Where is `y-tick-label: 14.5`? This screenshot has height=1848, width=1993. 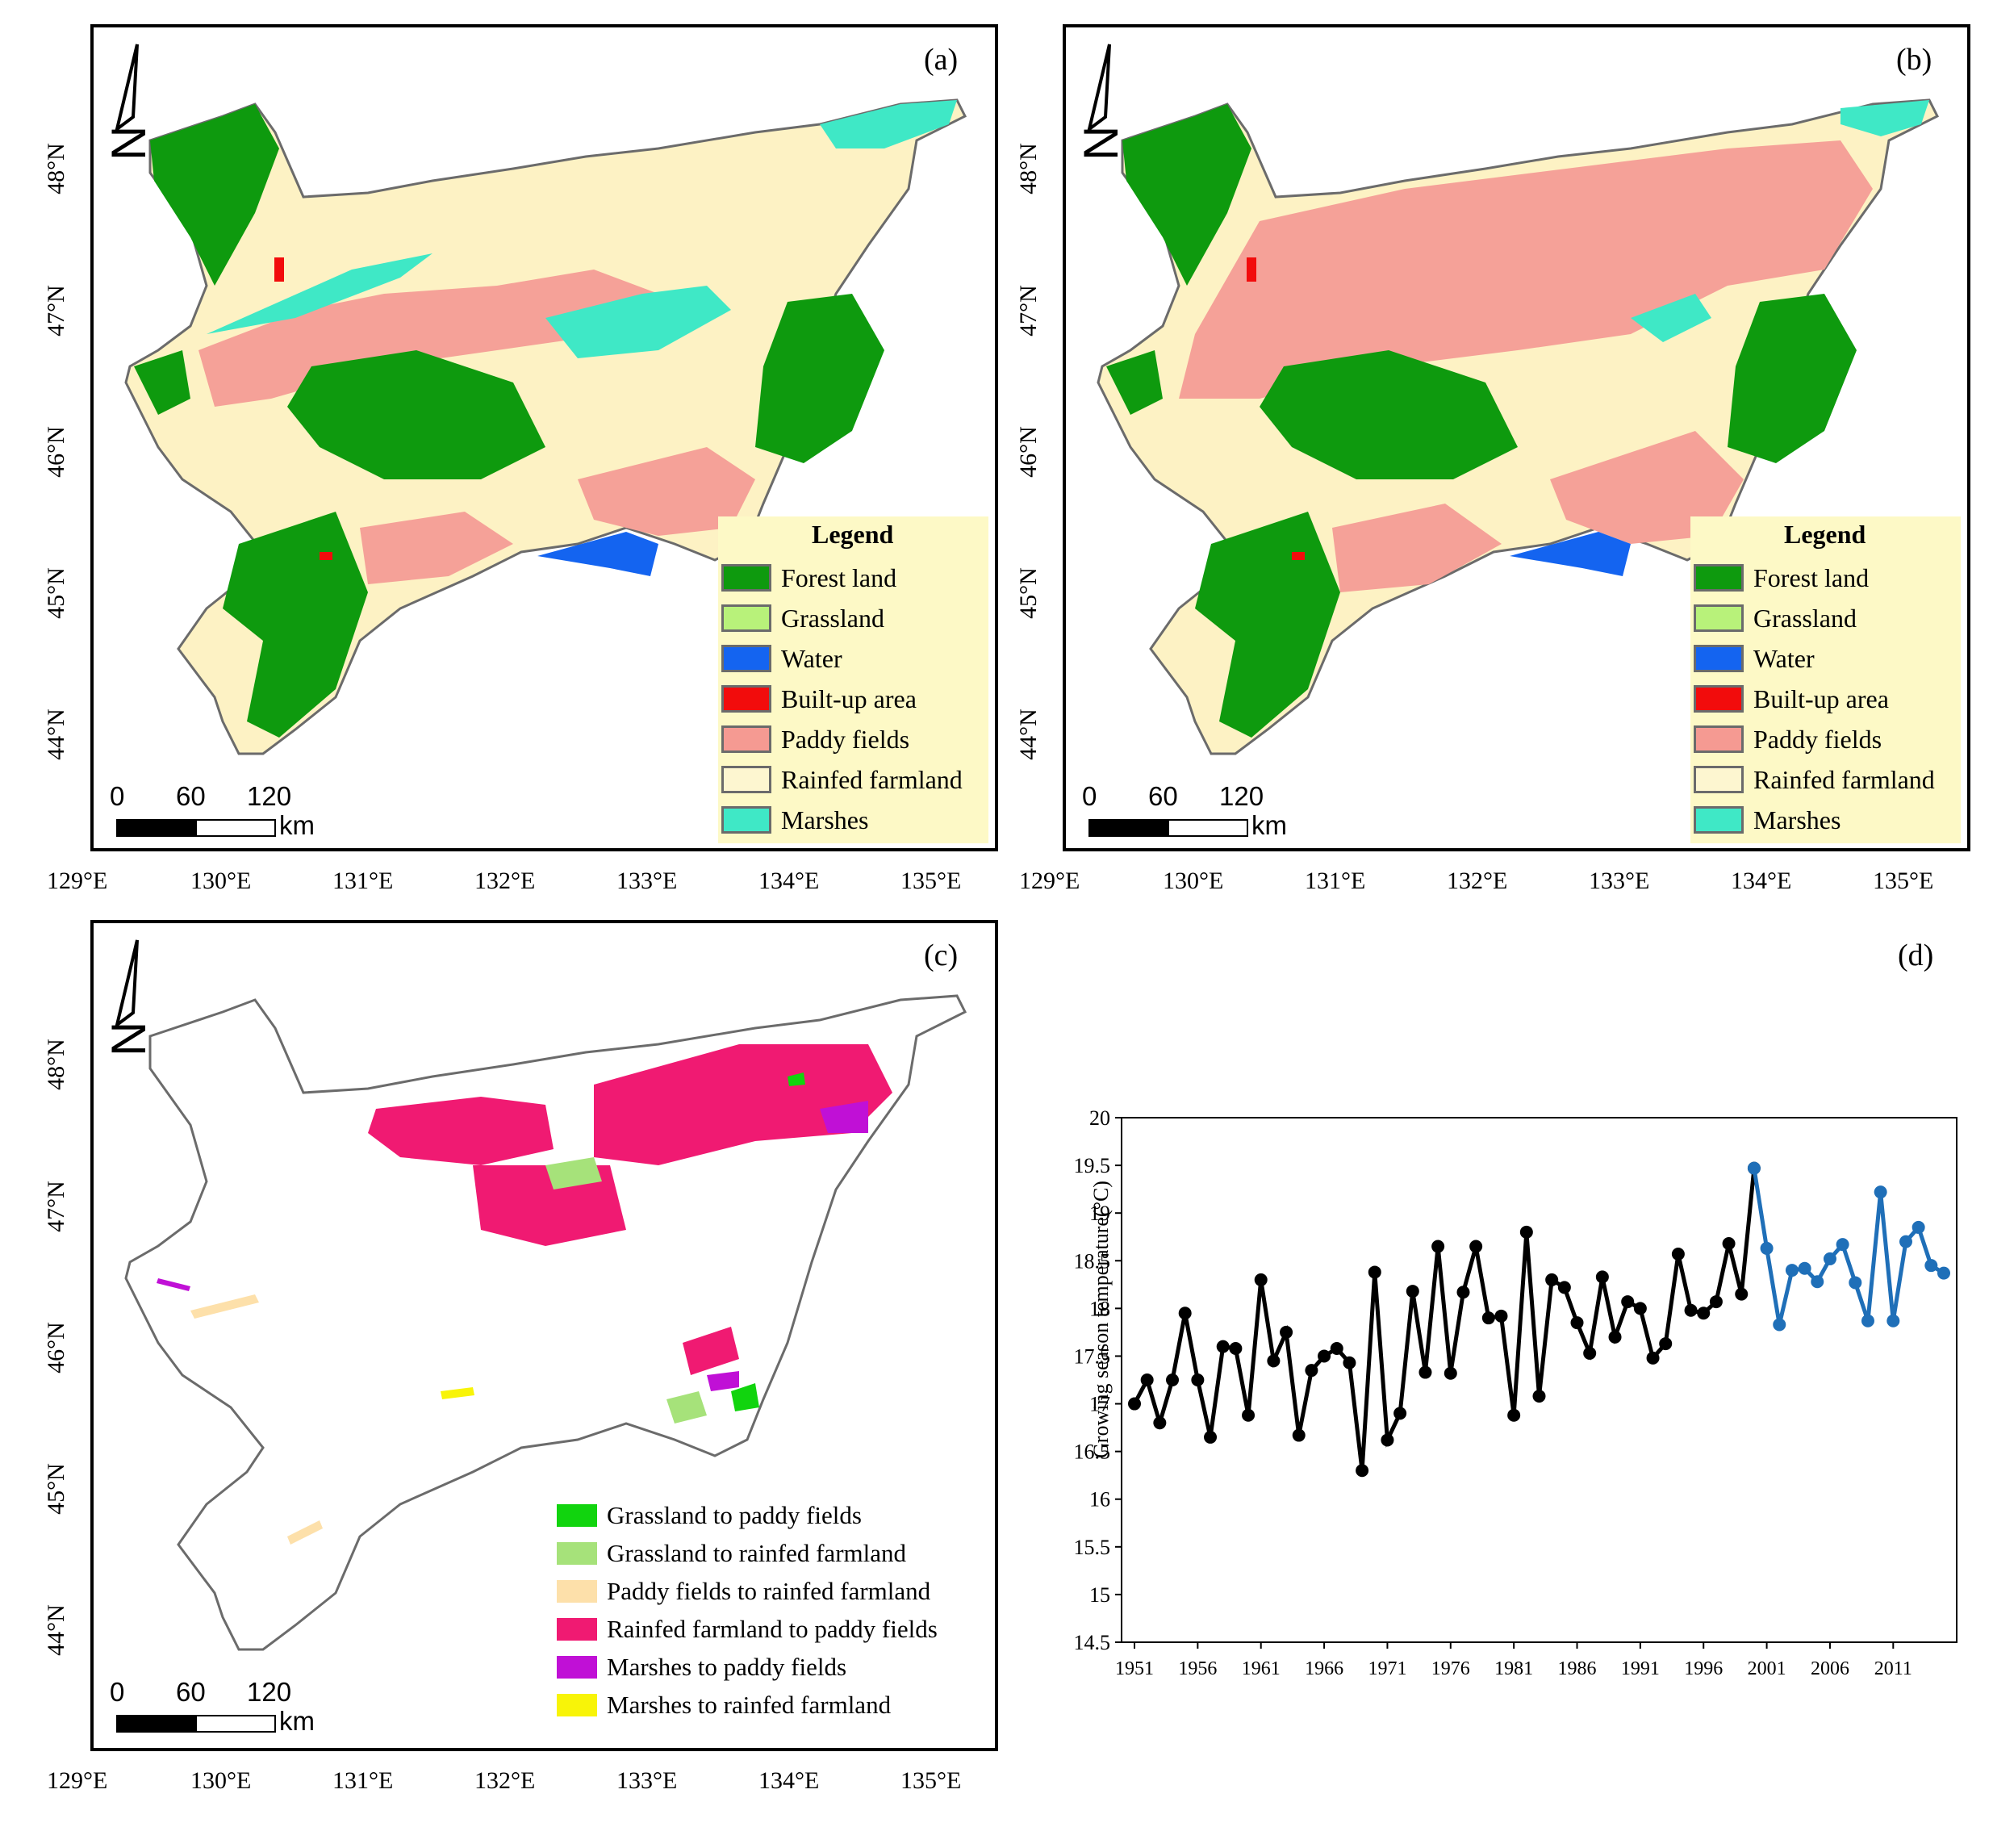
y-tick-label: 14.5 is located at coordinates (1092, 1642).